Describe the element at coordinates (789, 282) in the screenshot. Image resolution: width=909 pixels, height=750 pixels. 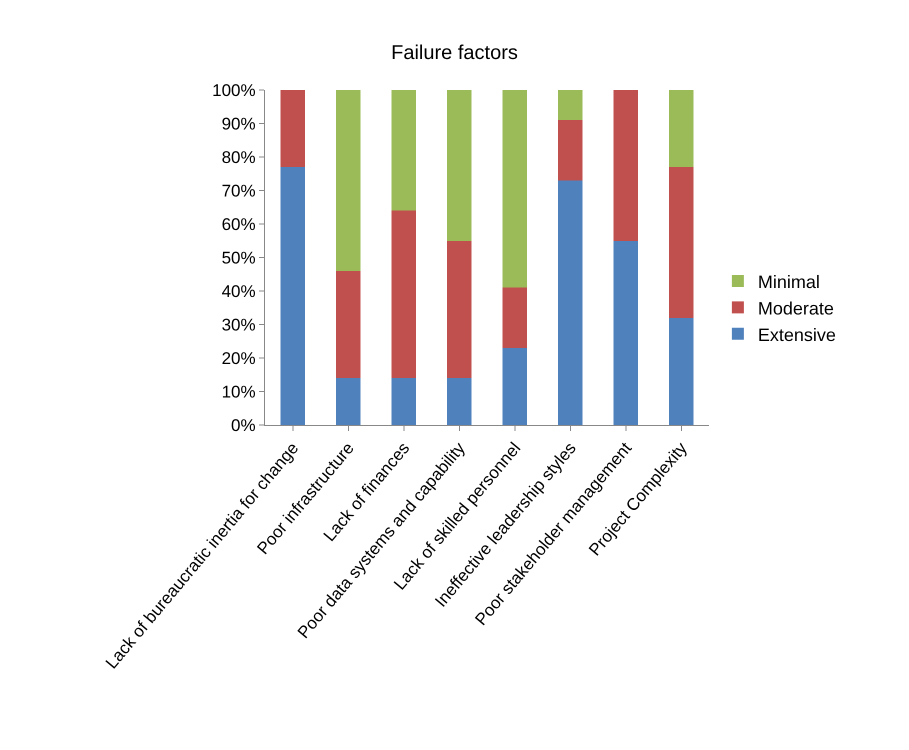
I see `legend-label: Minimal` at that location.